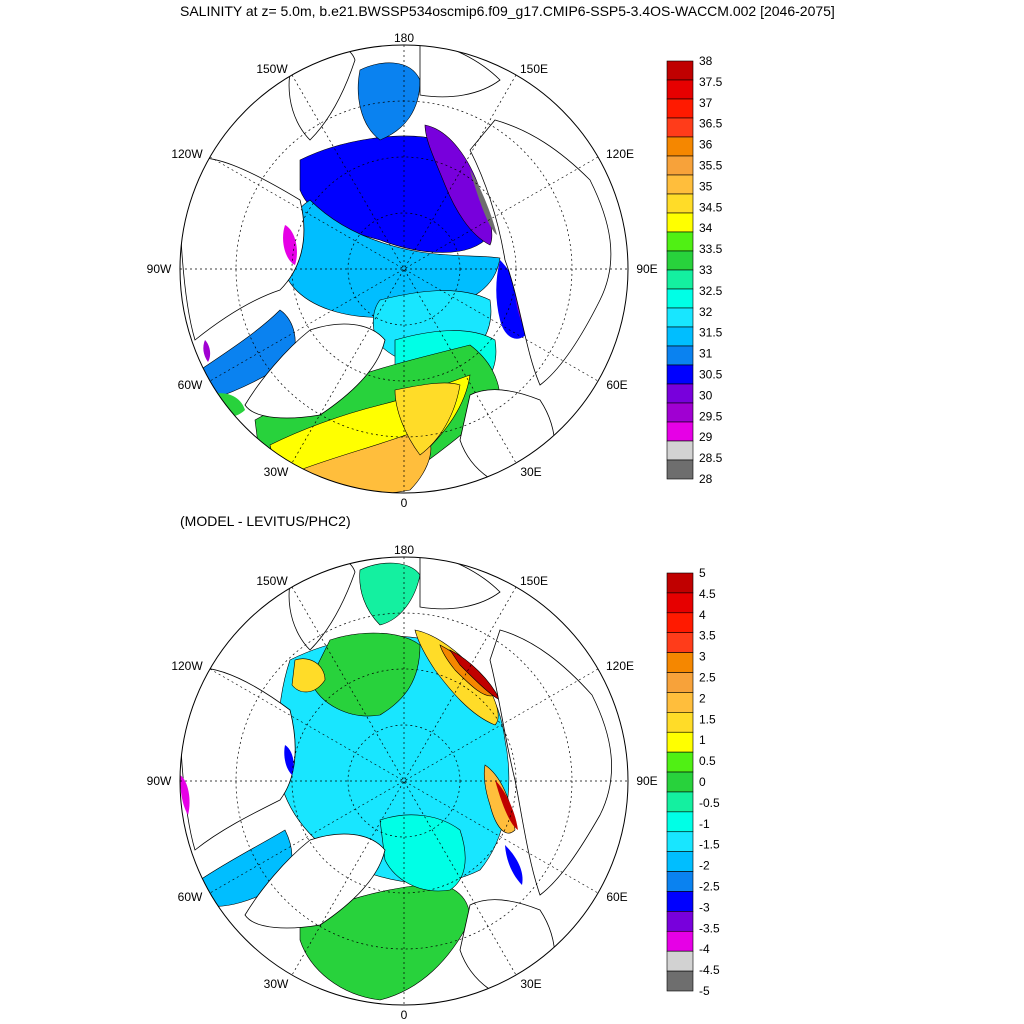 This screenshot has height=1024, width=1024. I want to click on panel1-land-siberia, so click(540, 252).